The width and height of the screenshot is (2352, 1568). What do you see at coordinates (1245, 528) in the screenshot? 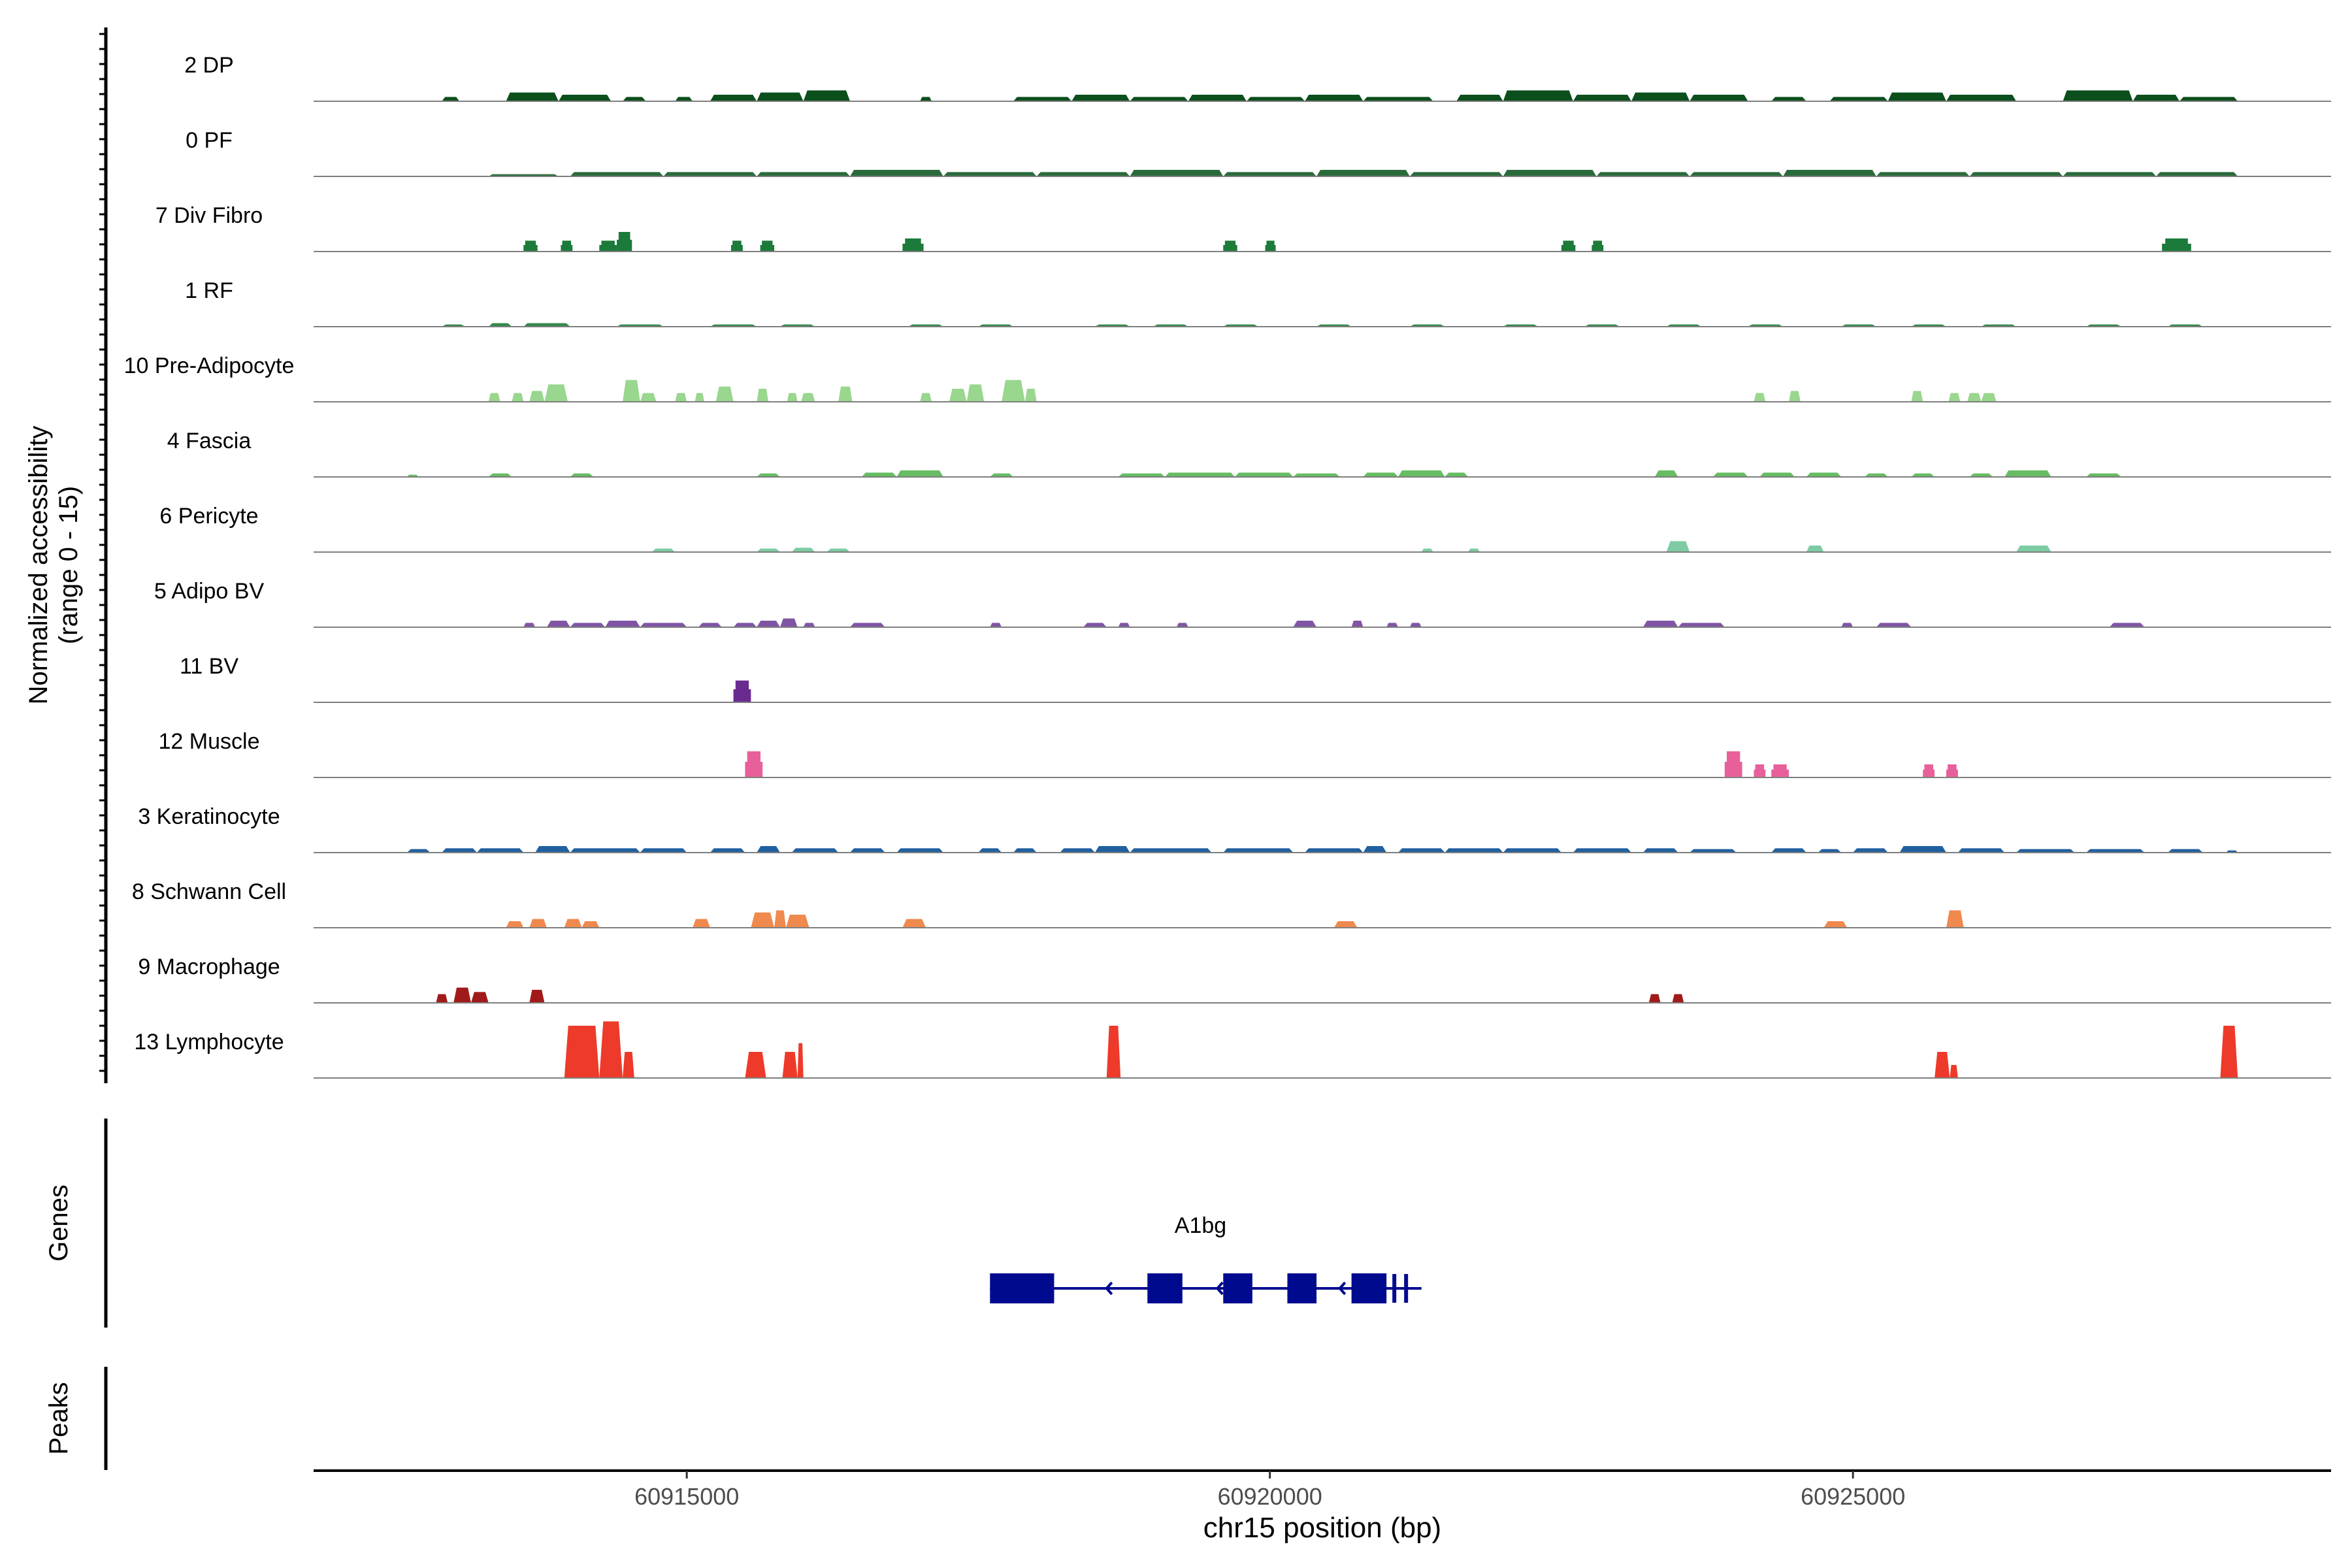
I see `track: 6 Pericyte` at bounding box center [1245, 528].